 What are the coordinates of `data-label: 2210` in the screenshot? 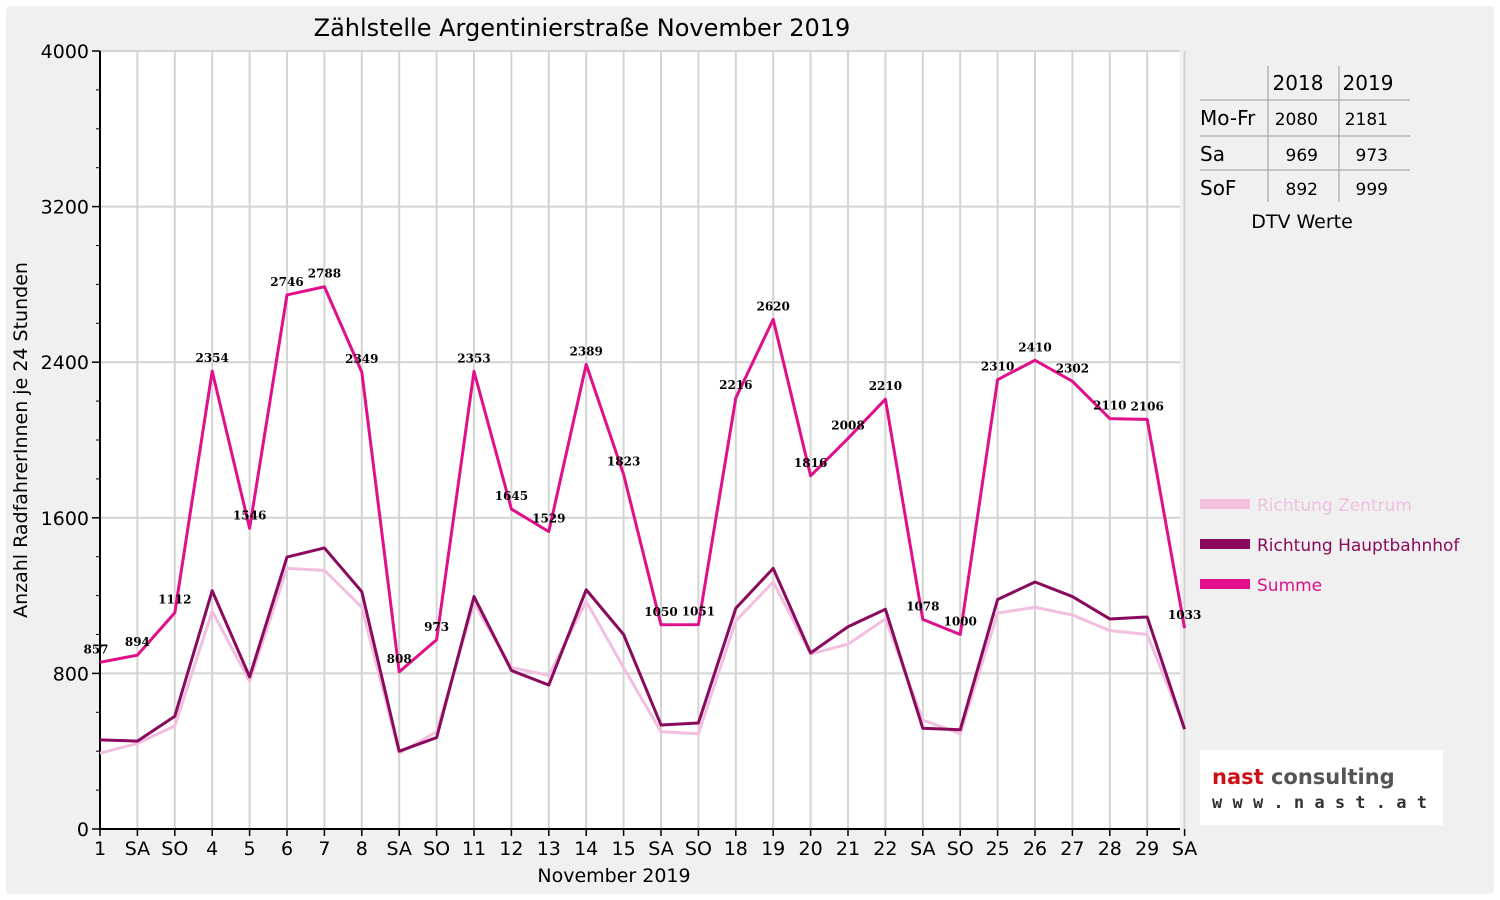 It's located at (885, 386).